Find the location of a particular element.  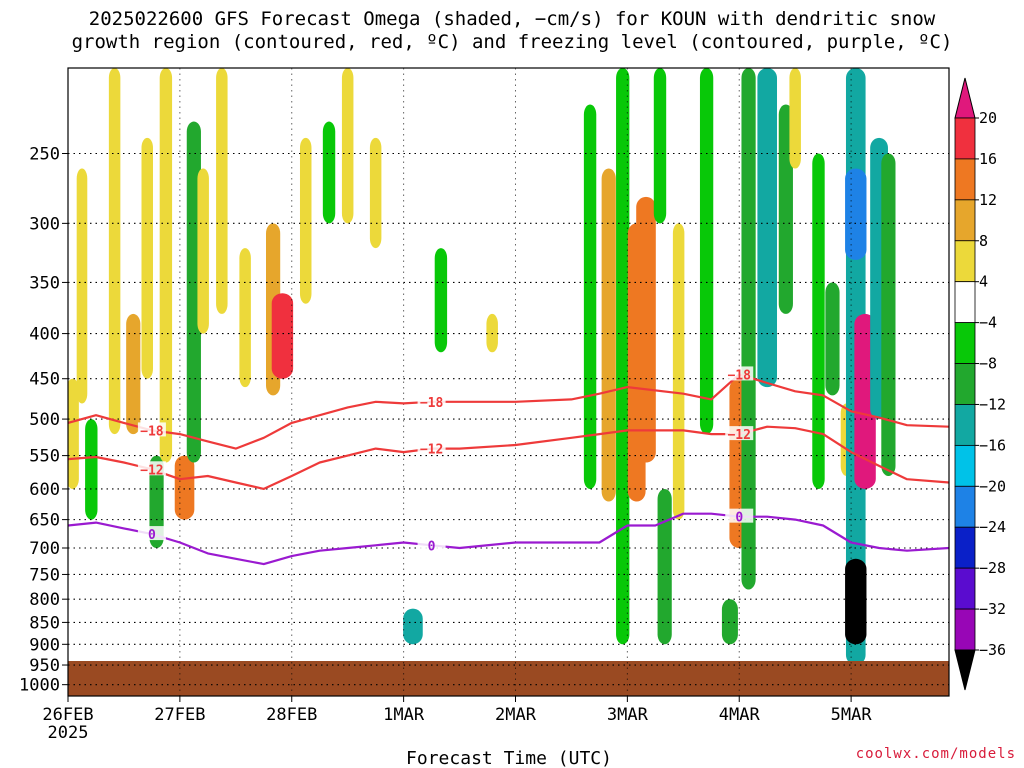

colorbar-label: −32 is located at coordinates (992, 609).